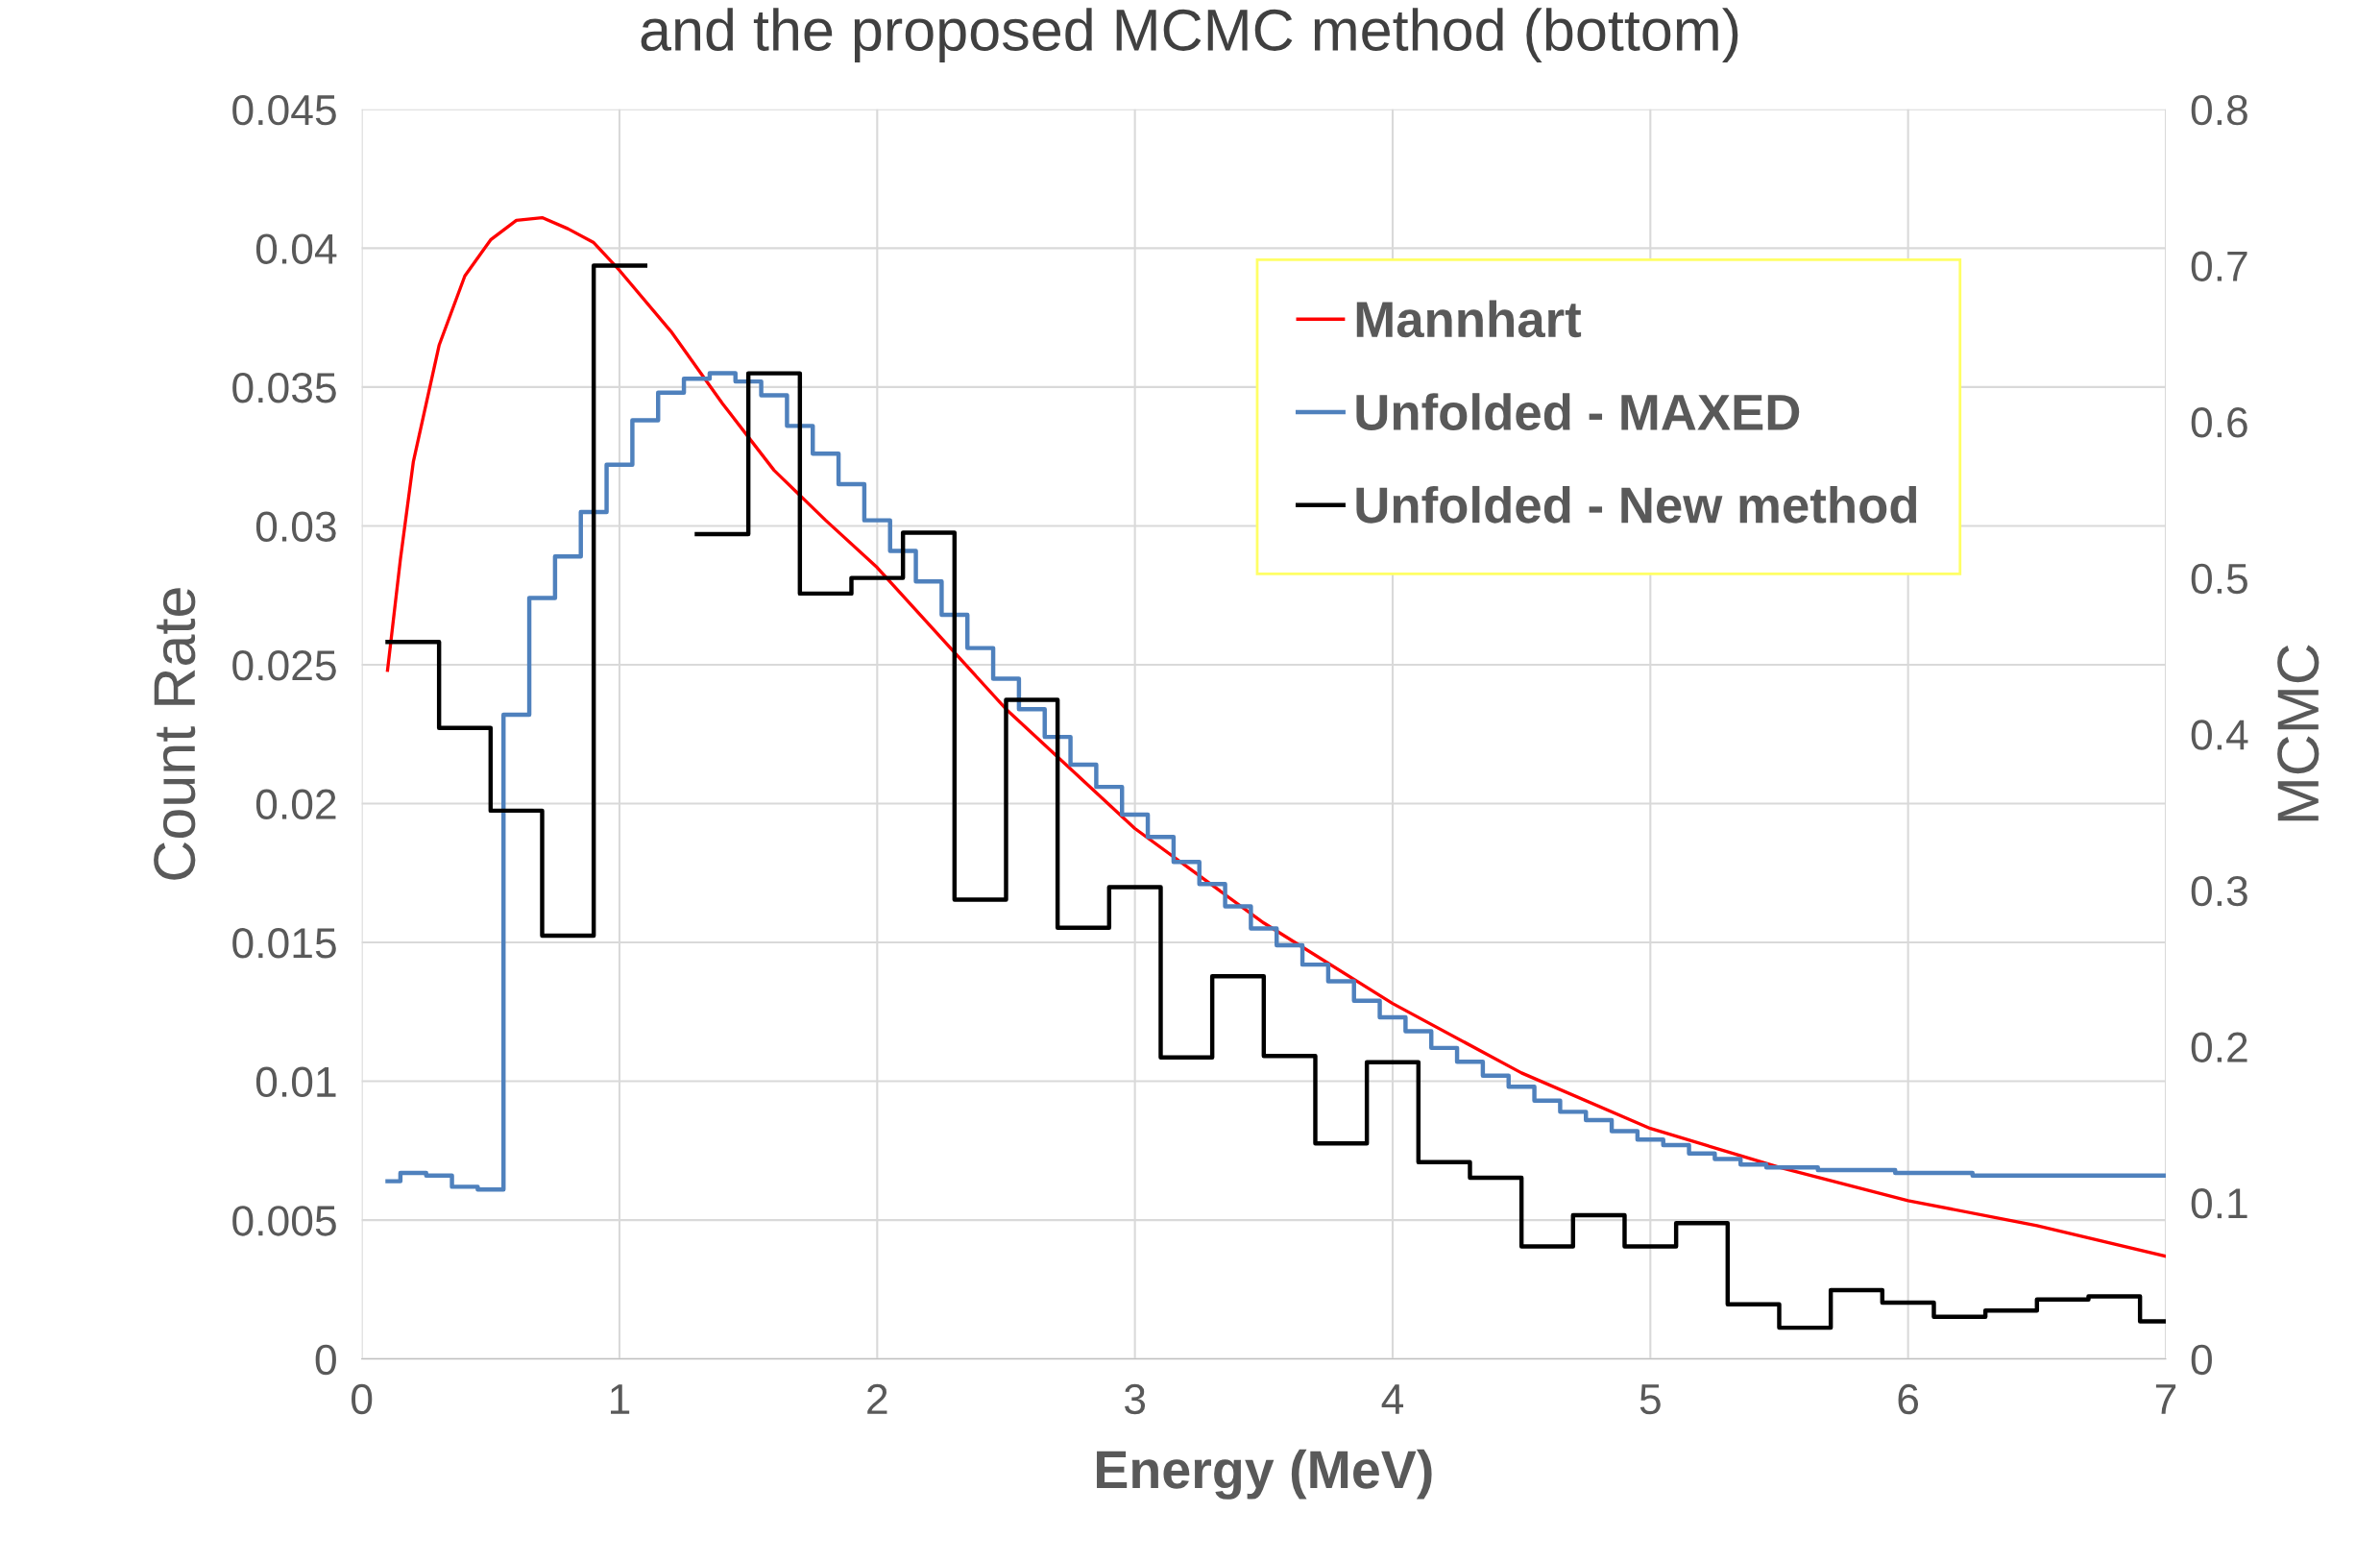  Describe the element at coordinates (1909, 1399) in the screenshot. I see `x-tick-label: 6` at that location.